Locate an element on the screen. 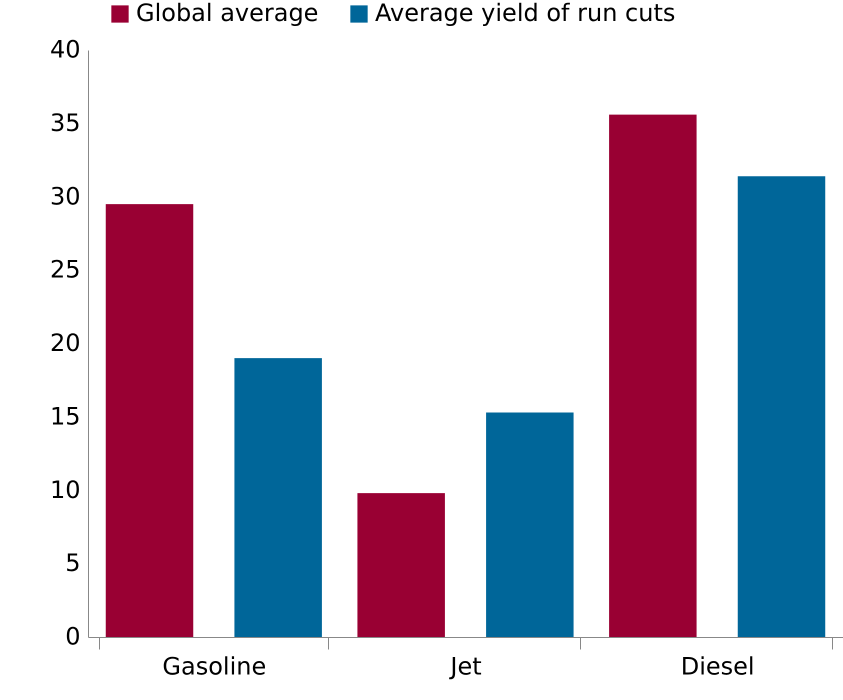 This screenshot has height=700, width=843. legend-label: Average yield of run cuts is located at coordinates (525, 13).